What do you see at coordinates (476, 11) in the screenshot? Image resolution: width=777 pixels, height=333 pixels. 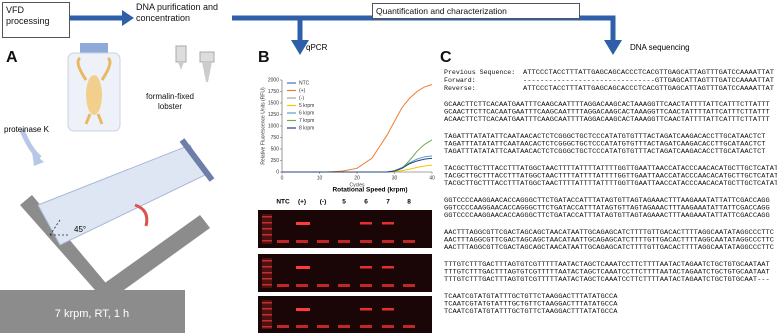 I see `step-label: Quantification and characterization` at bounding box center [476, 11].